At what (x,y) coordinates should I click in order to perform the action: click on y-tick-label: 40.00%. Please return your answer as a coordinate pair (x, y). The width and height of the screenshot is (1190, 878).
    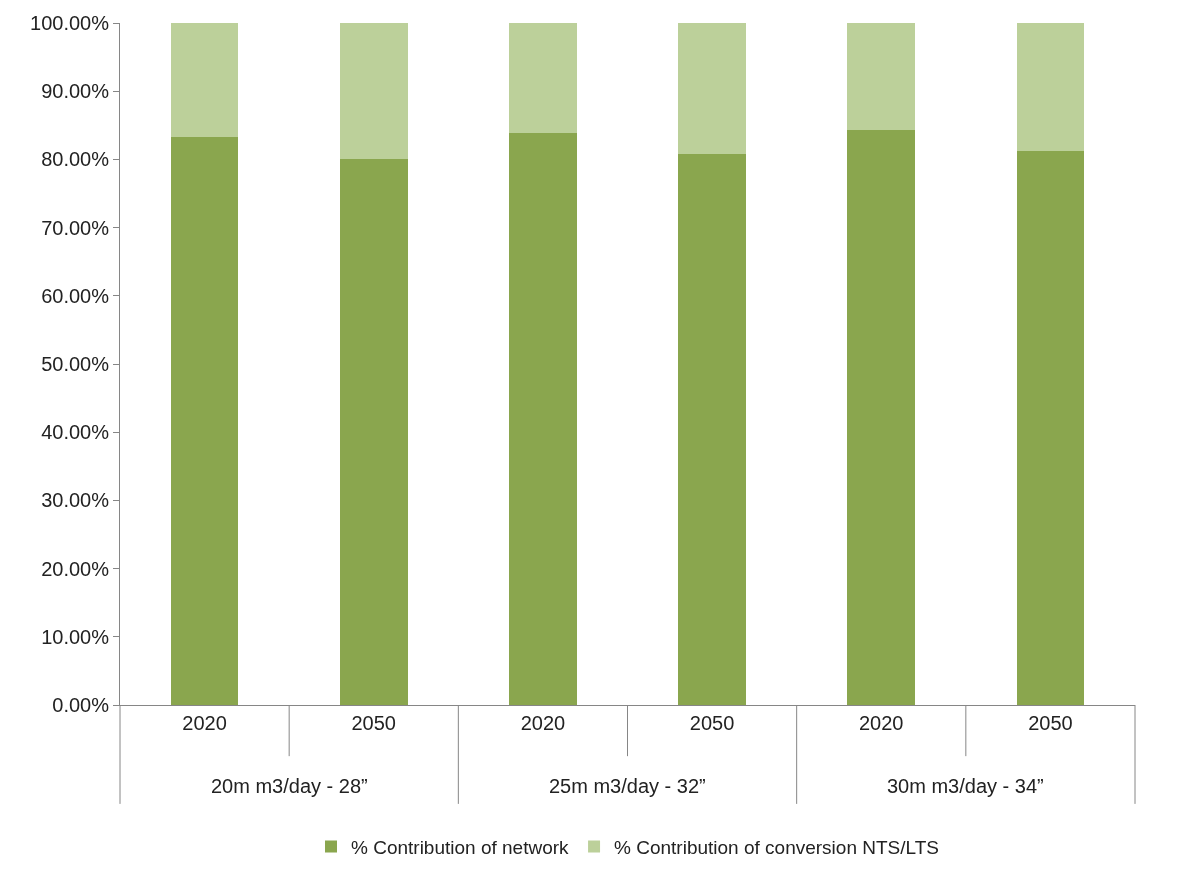
    Looking at the image, I should click on (75, 432).